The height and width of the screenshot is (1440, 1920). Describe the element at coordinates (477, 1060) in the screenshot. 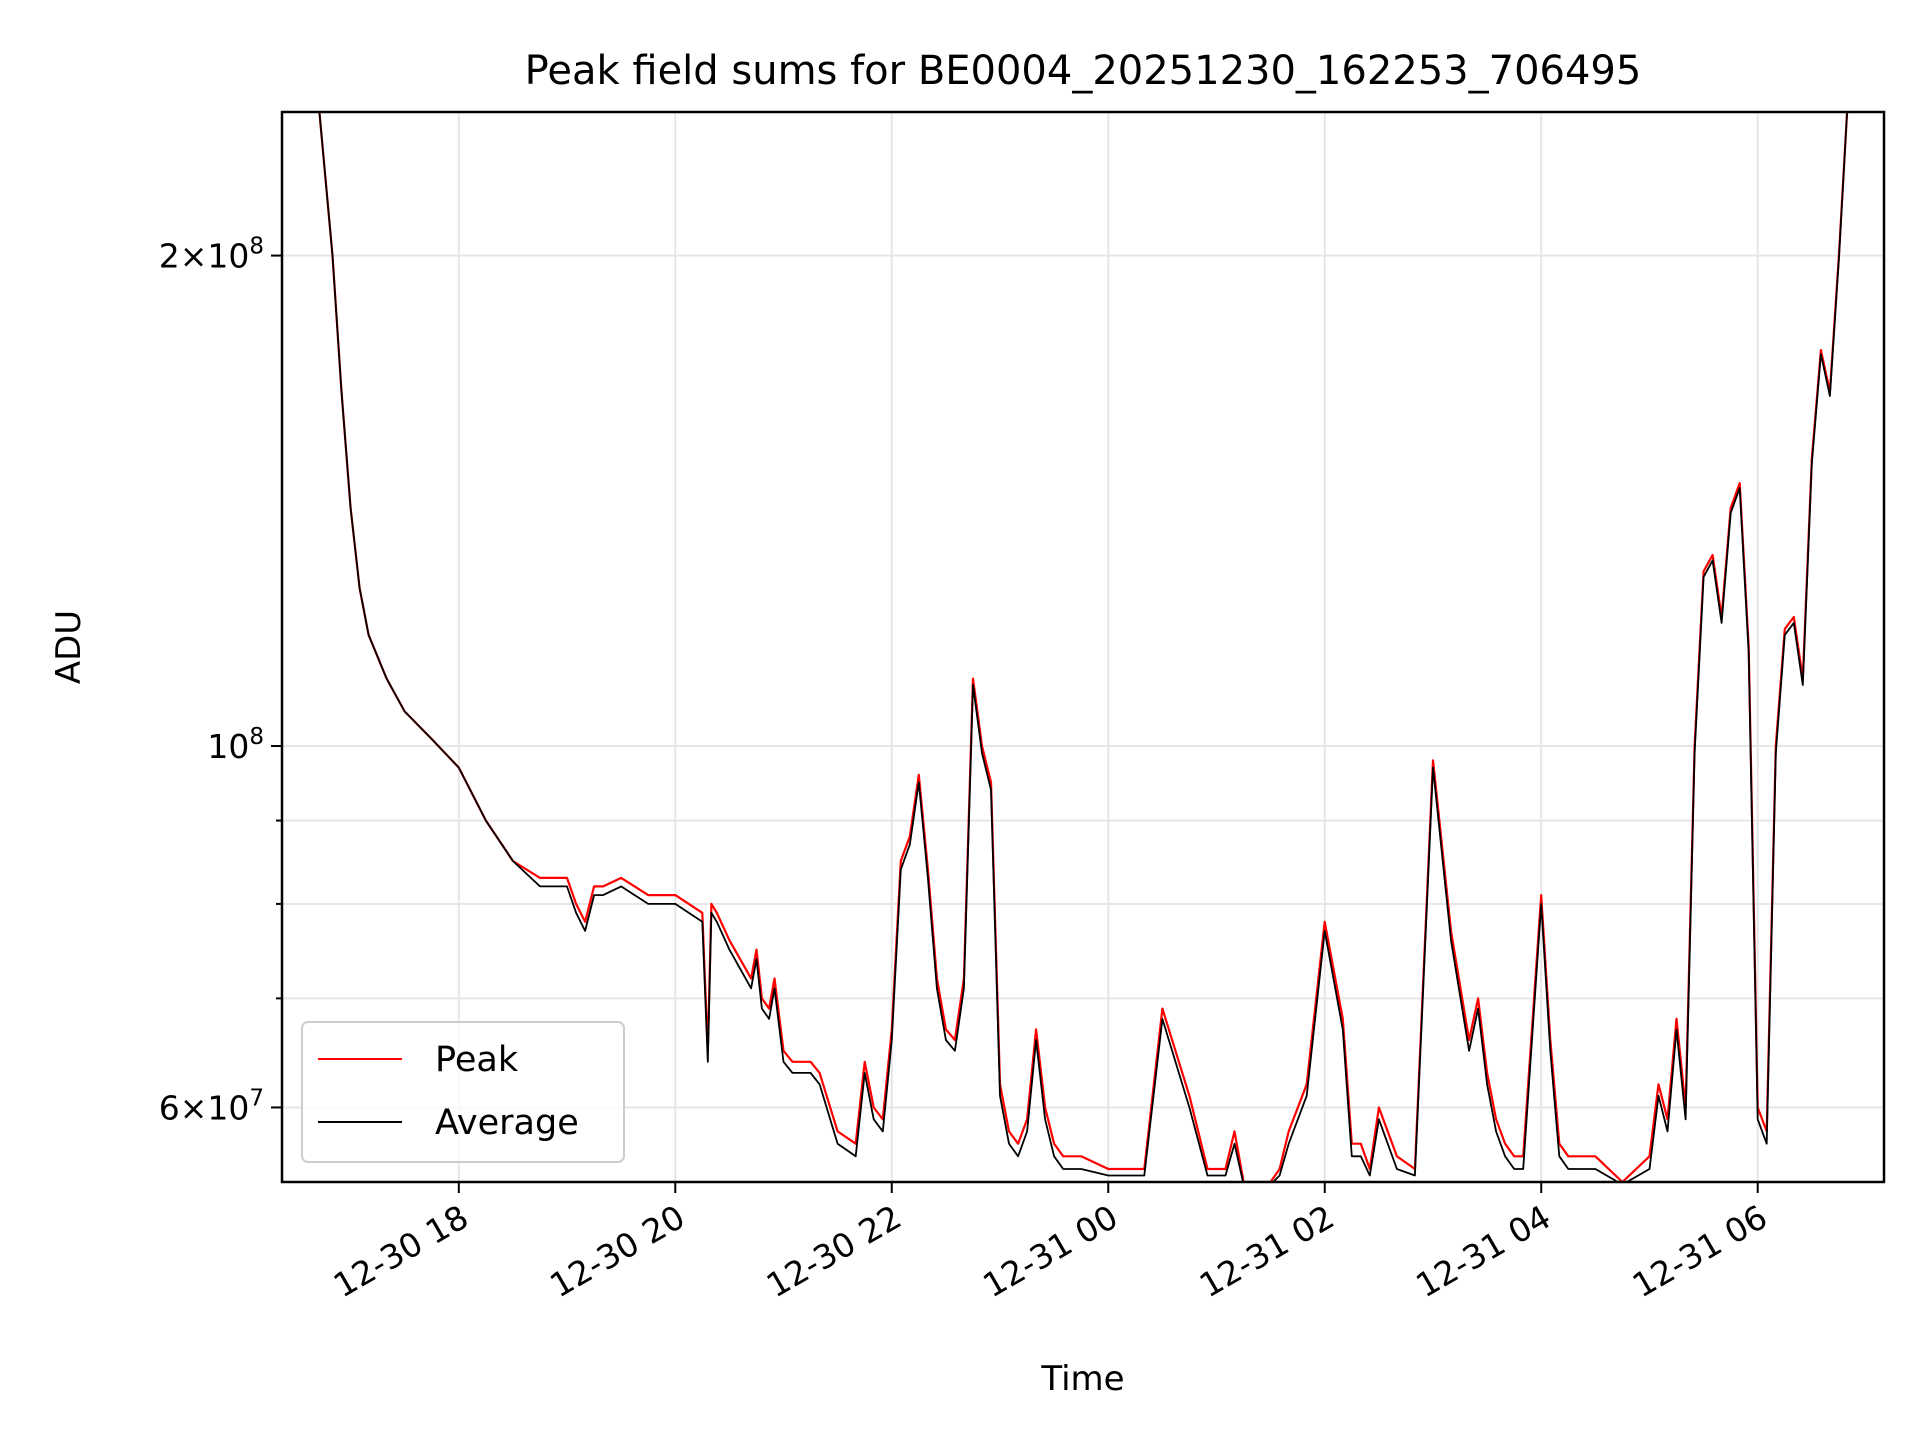

I see `legend-label-peak: Peak` at that location.